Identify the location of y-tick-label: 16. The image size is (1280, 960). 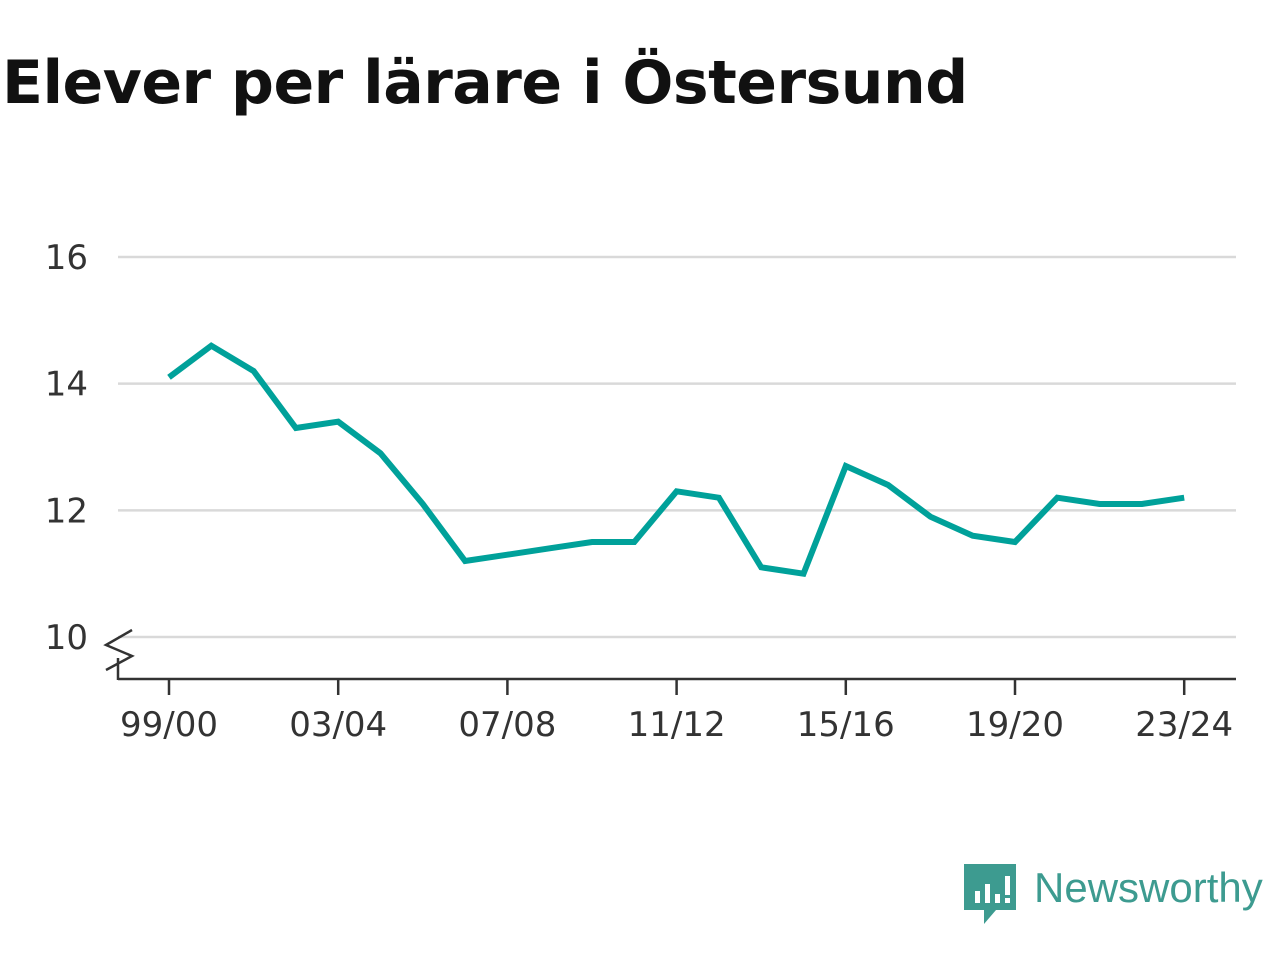
(66, 258).